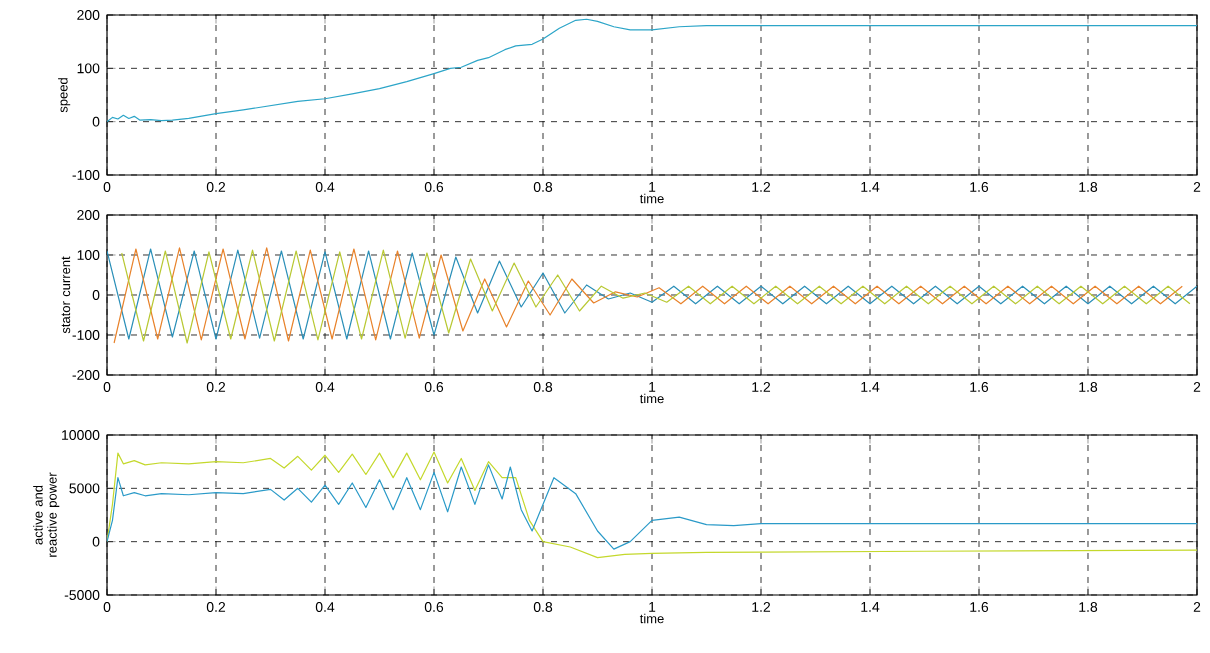 The height and width of the screenshot is (653, 1210). Describe the element at coordinates (652, 505) in the screenshot. I see `line-series` at that location.